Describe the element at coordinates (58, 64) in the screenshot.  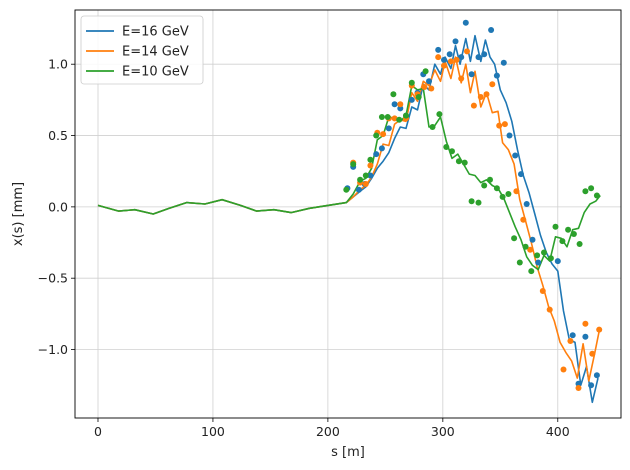
I see `y-tick-label: 1.0` at that location.